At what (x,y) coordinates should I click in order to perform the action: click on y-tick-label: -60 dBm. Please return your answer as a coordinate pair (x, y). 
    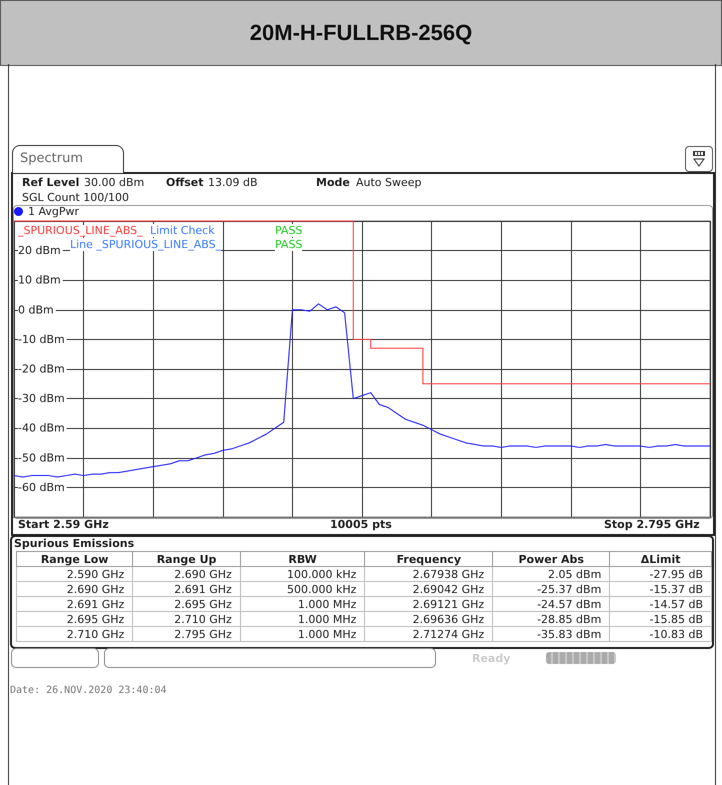
    Looking at the image, I should click on (41, 487).